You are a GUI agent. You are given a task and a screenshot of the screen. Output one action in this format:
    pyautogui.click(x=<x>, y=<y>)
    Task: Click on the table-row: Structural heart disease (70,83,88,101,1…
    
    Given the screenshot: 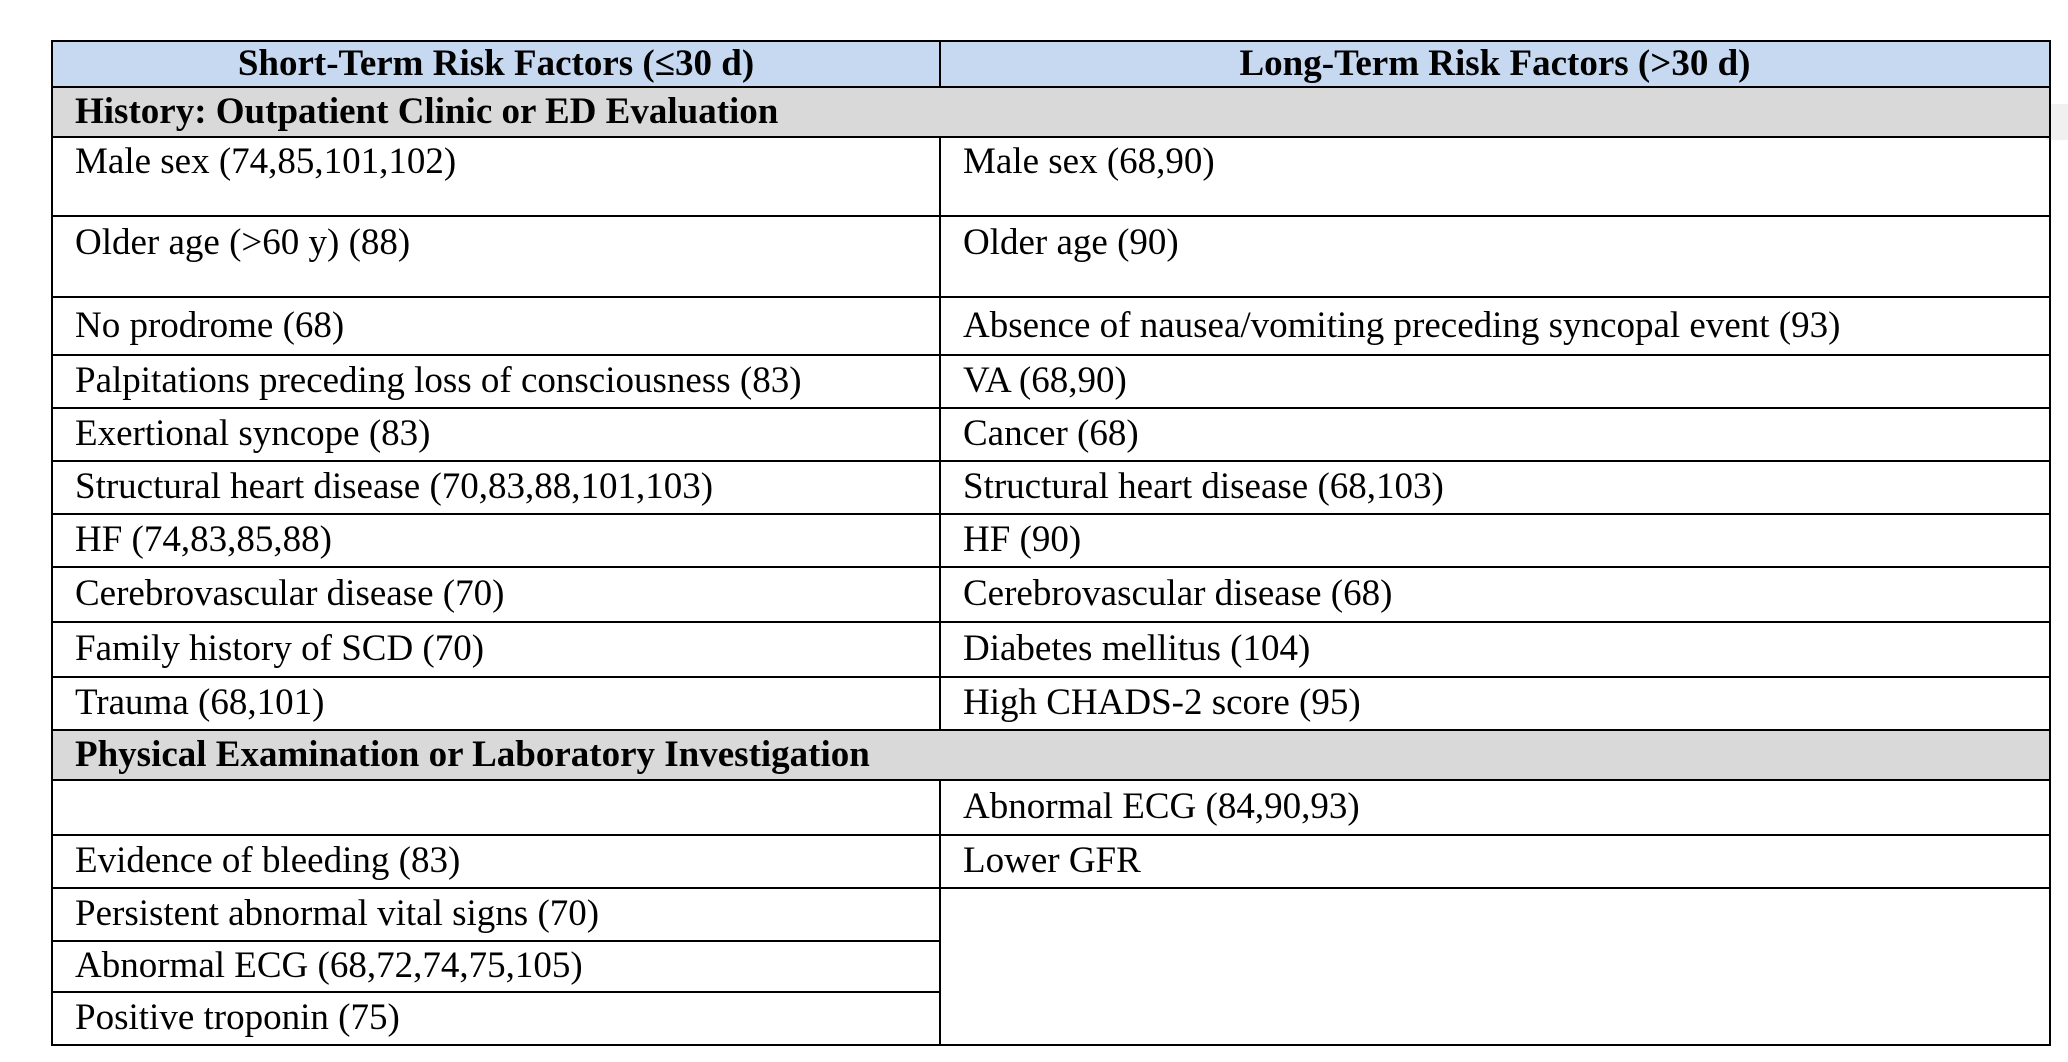 What is the action you would take?
    pyautogui.click(x=1051, y=487)
    